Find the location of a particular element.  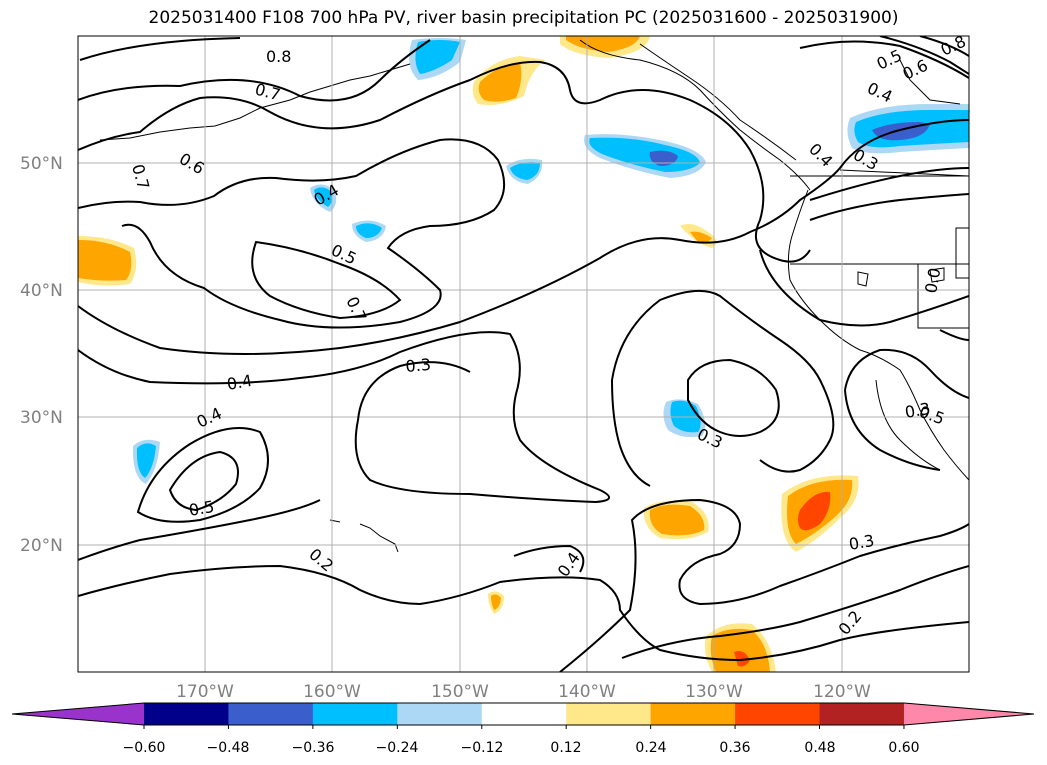

lat-label: 30°N is located at coordinates (41, 418).